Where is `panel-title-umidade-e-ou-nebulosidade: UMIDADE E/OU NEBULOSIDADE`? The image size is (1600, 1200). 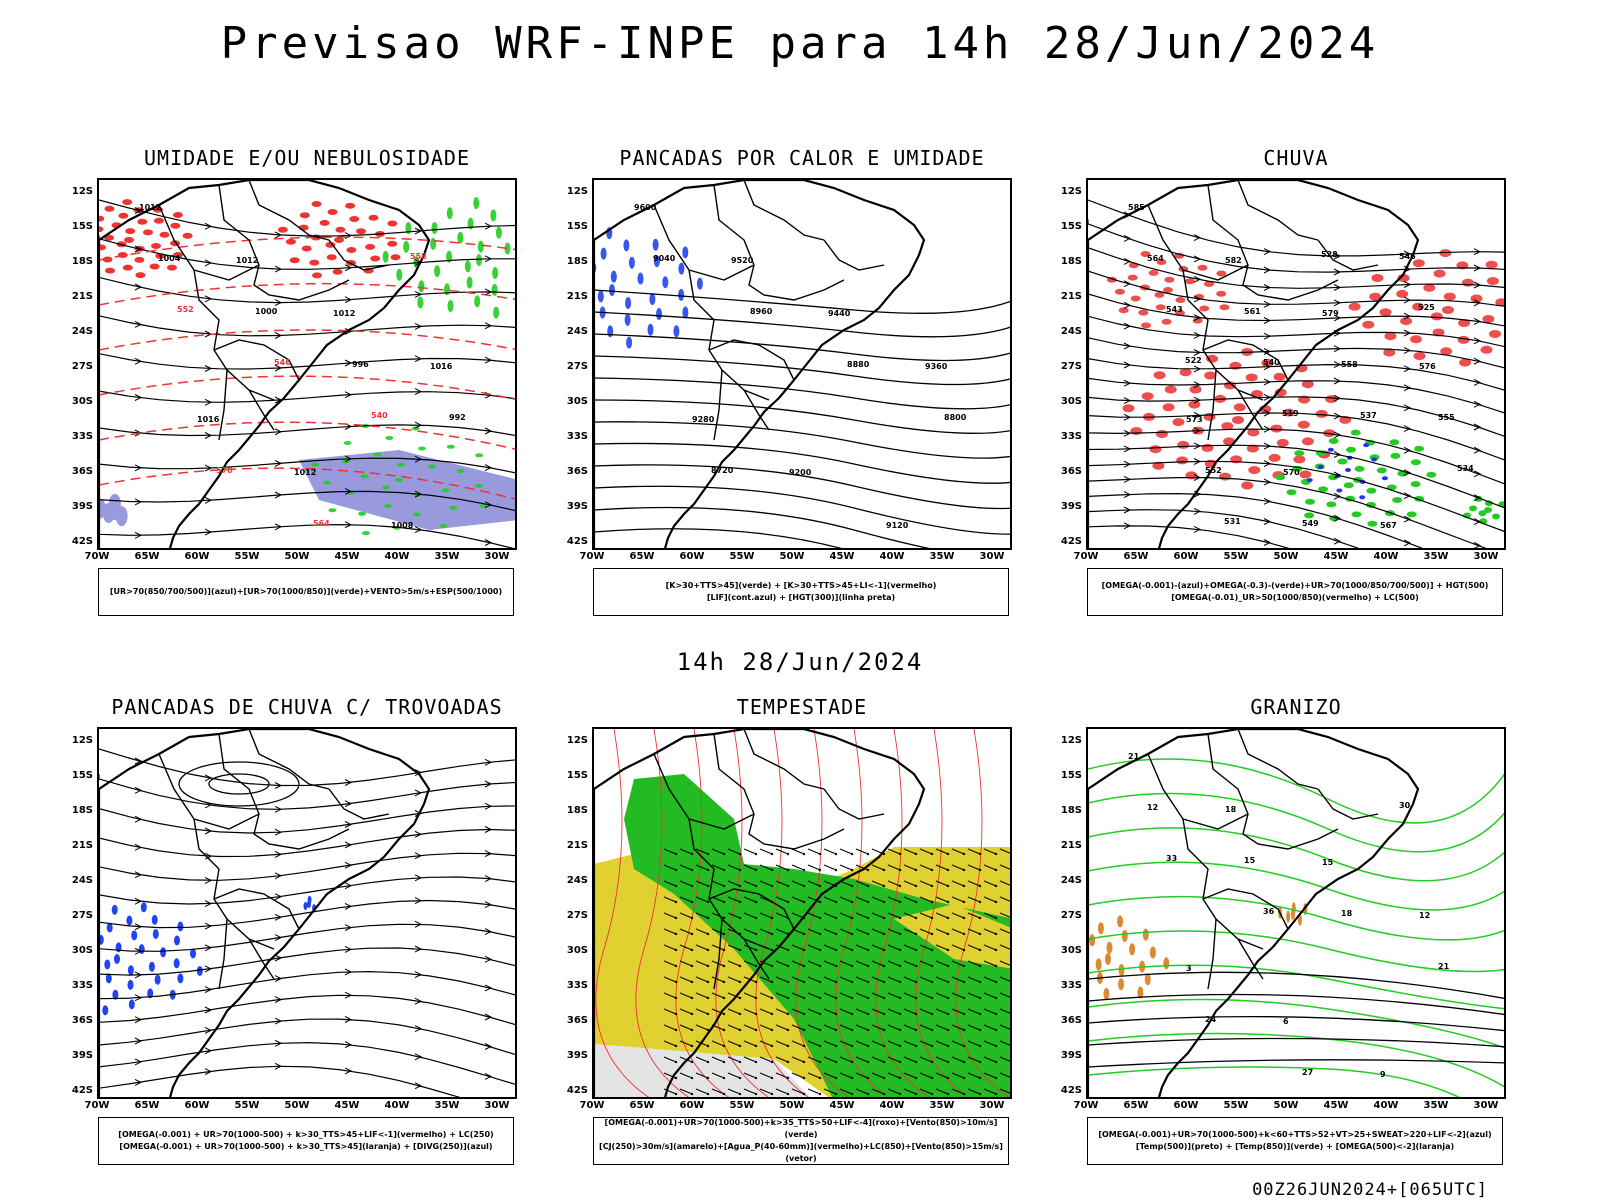 panel-title-umidade-e-ou-nebulosidade: UMIDADE E/OU NEBULOSIDADE is located at coordinates (307, 158).